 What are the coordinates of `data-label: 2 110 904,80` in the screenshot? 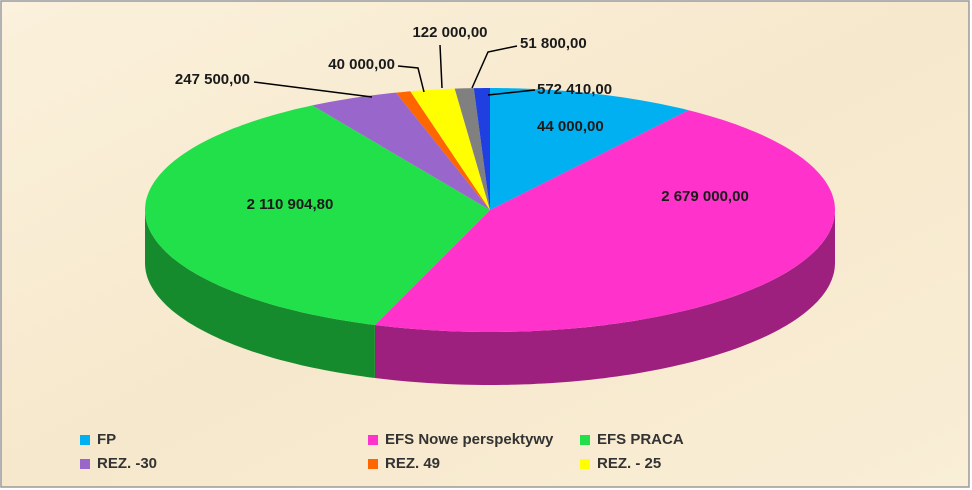 It's located at (290, 204).